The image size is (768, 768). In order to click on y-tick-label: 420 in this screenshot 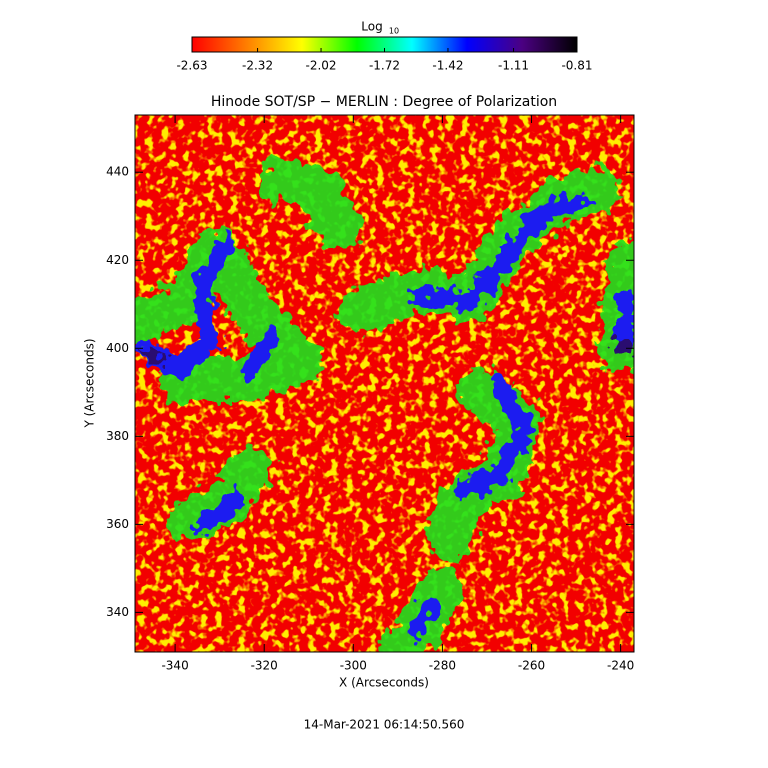, I will do `click(117, 260)`.